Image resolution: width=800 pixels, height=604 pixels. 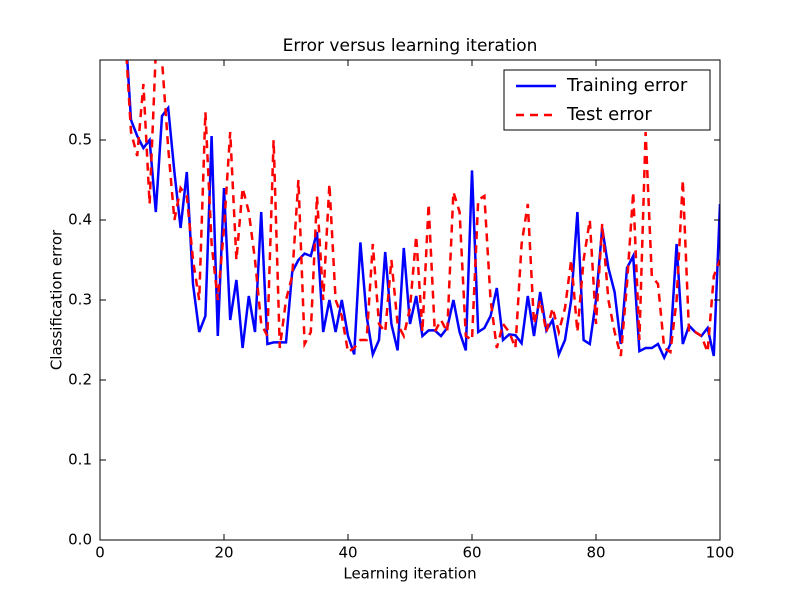 What do you see at coordinates (627, 85) in the screenshot?
I see `legend-label: Training error` at bounding box center [627, 85].